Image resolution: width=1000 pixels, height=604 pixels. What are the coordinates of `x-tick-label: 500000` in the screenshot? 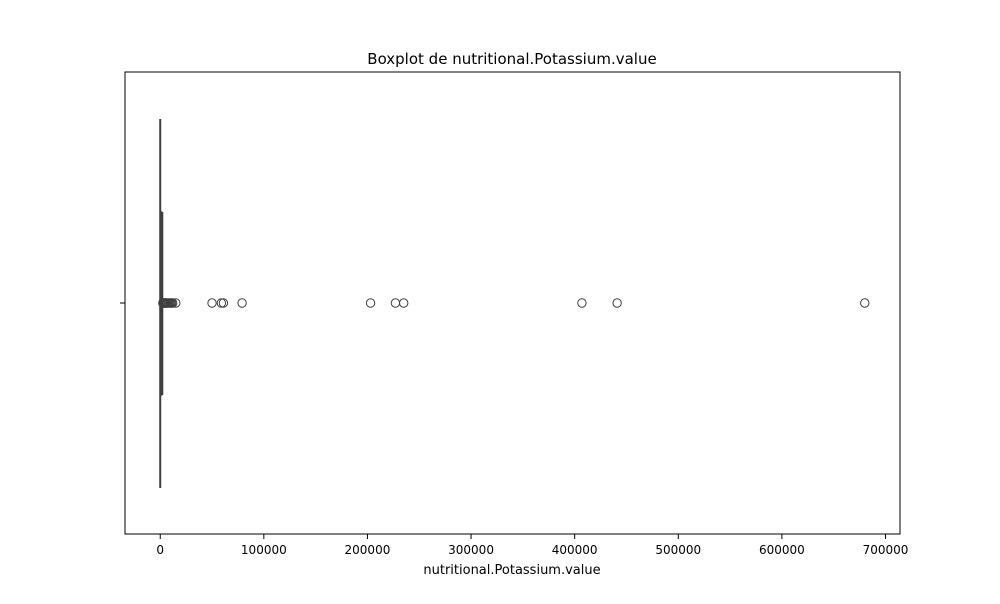 It's located at (678, 550).